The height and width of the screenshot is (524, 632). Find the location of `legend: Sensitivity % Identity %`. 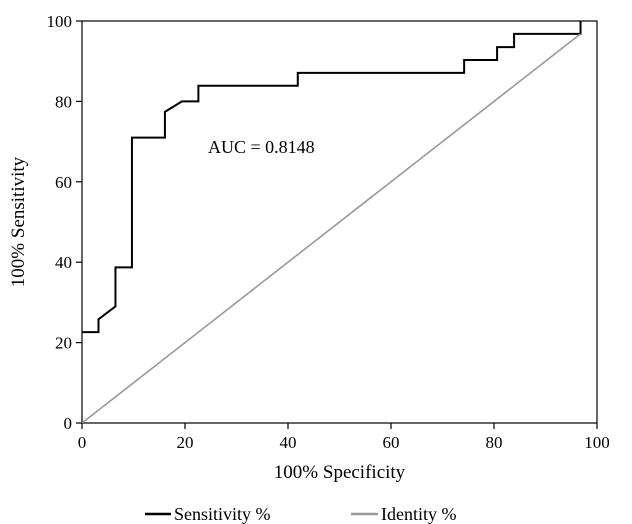

legend: Sensitivity % Identity % is located at coordinates (300, 514).